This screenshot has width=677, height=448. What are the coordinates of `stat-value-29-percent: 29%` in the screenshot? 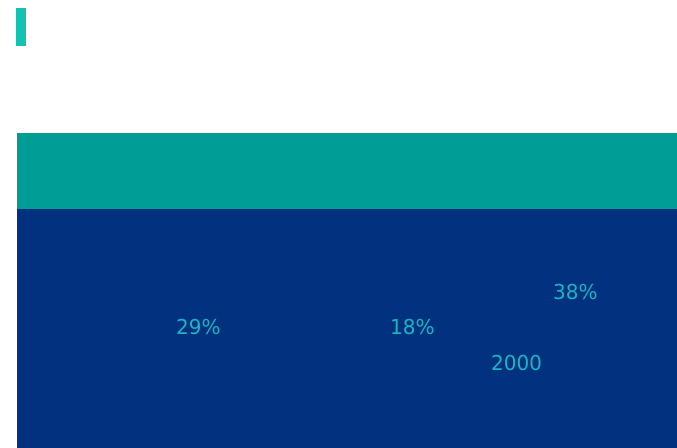 It's located at (198, 327).